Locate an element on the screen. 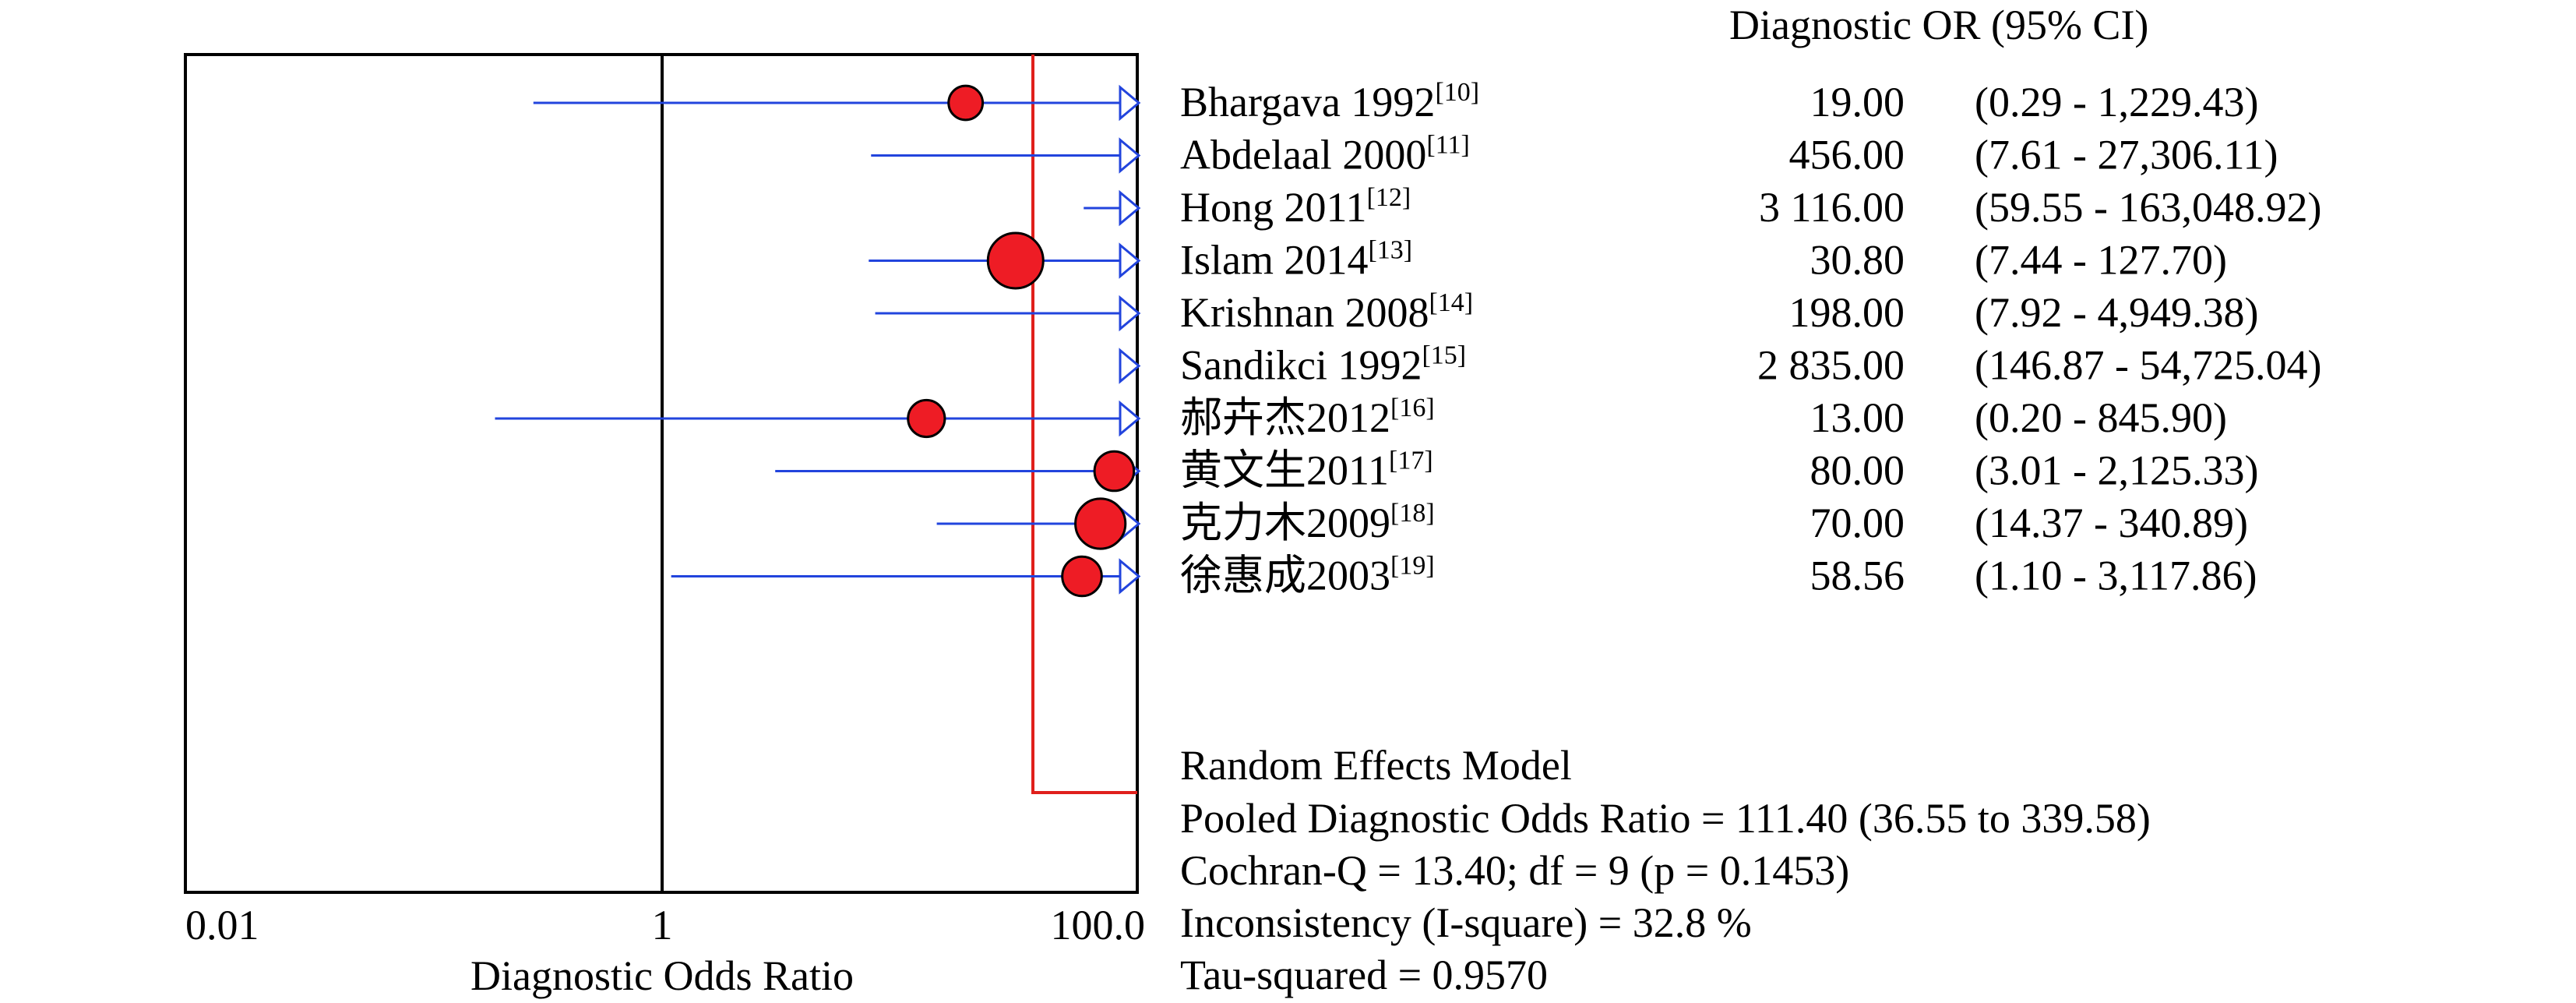 This screenshot has width=2576, height=1003. study-ref: [12] is located at coordinates (1389, 197).